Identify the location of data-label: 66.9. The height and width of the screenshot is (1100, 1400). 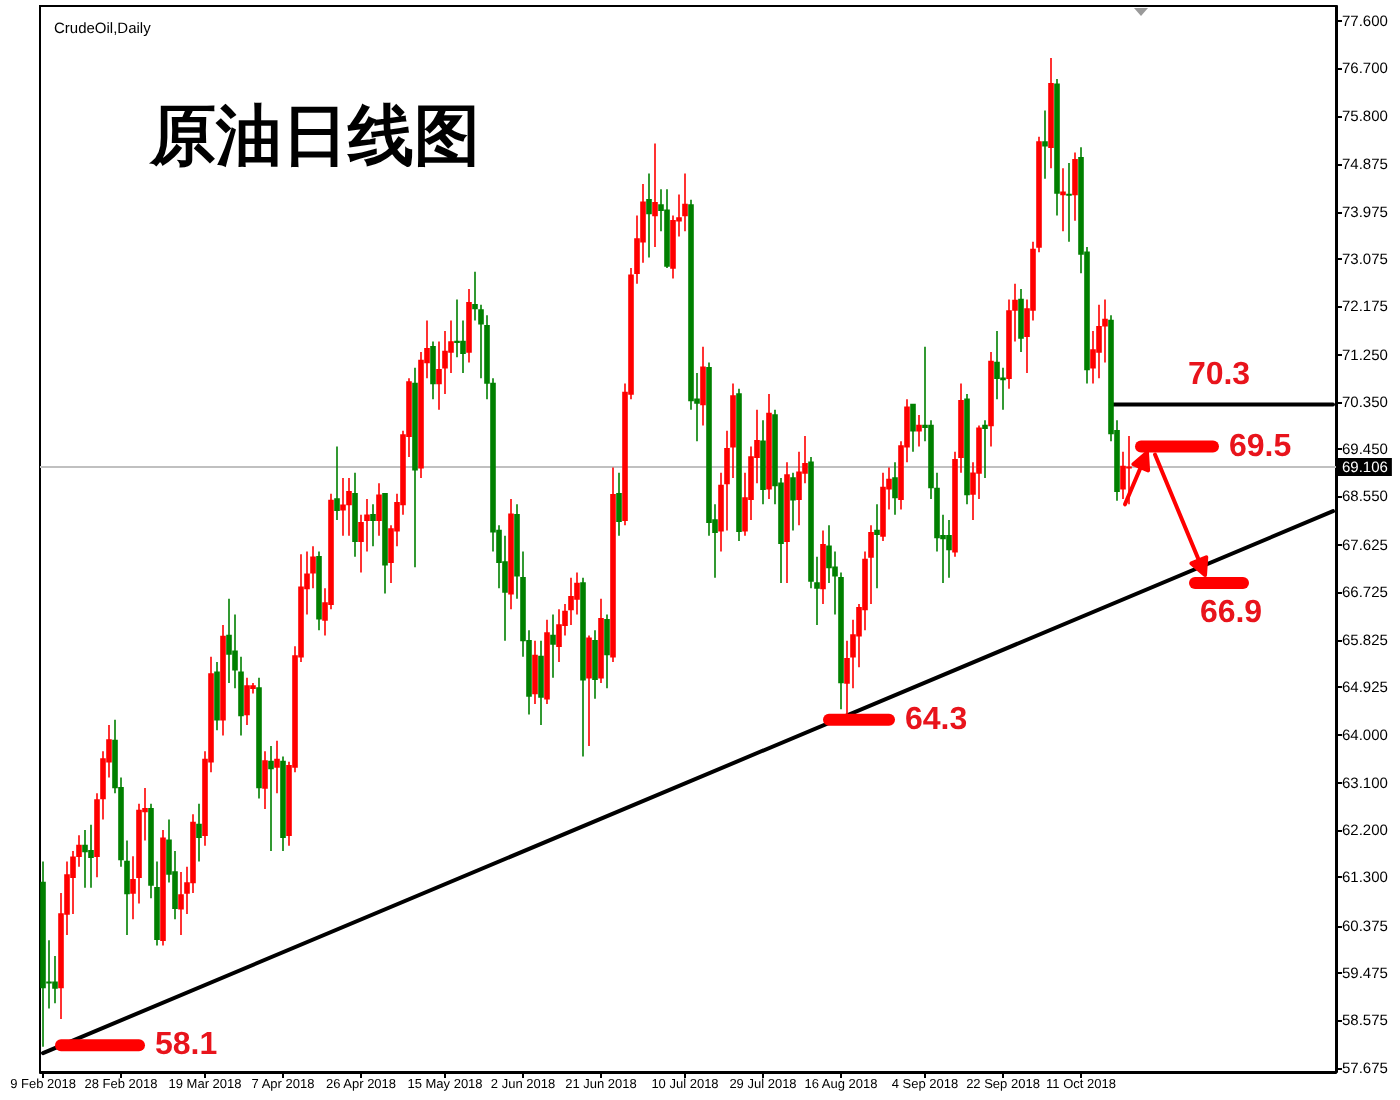
(1231, 613).